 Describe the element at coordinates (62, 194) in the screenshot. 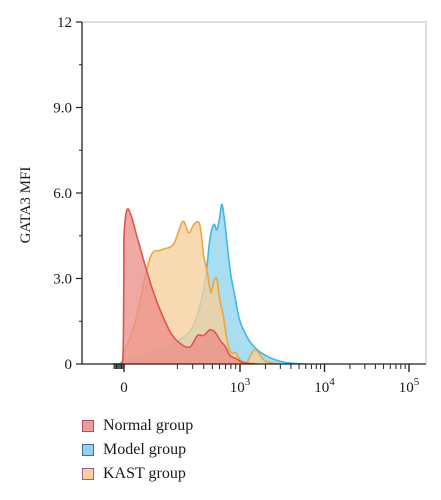

I see `y-tick-label-6.0: 6.0` at that location.